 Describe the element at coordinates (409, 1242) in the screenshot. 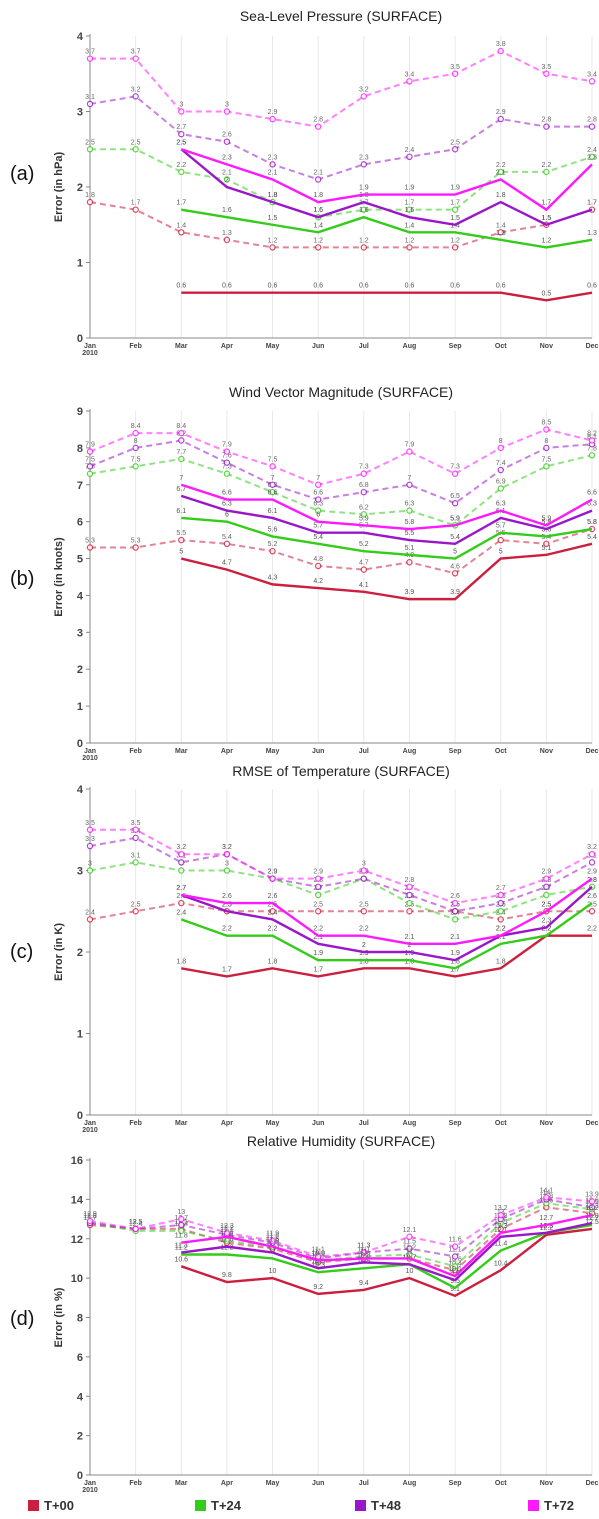

I see `data-label: 11.5` at that location.